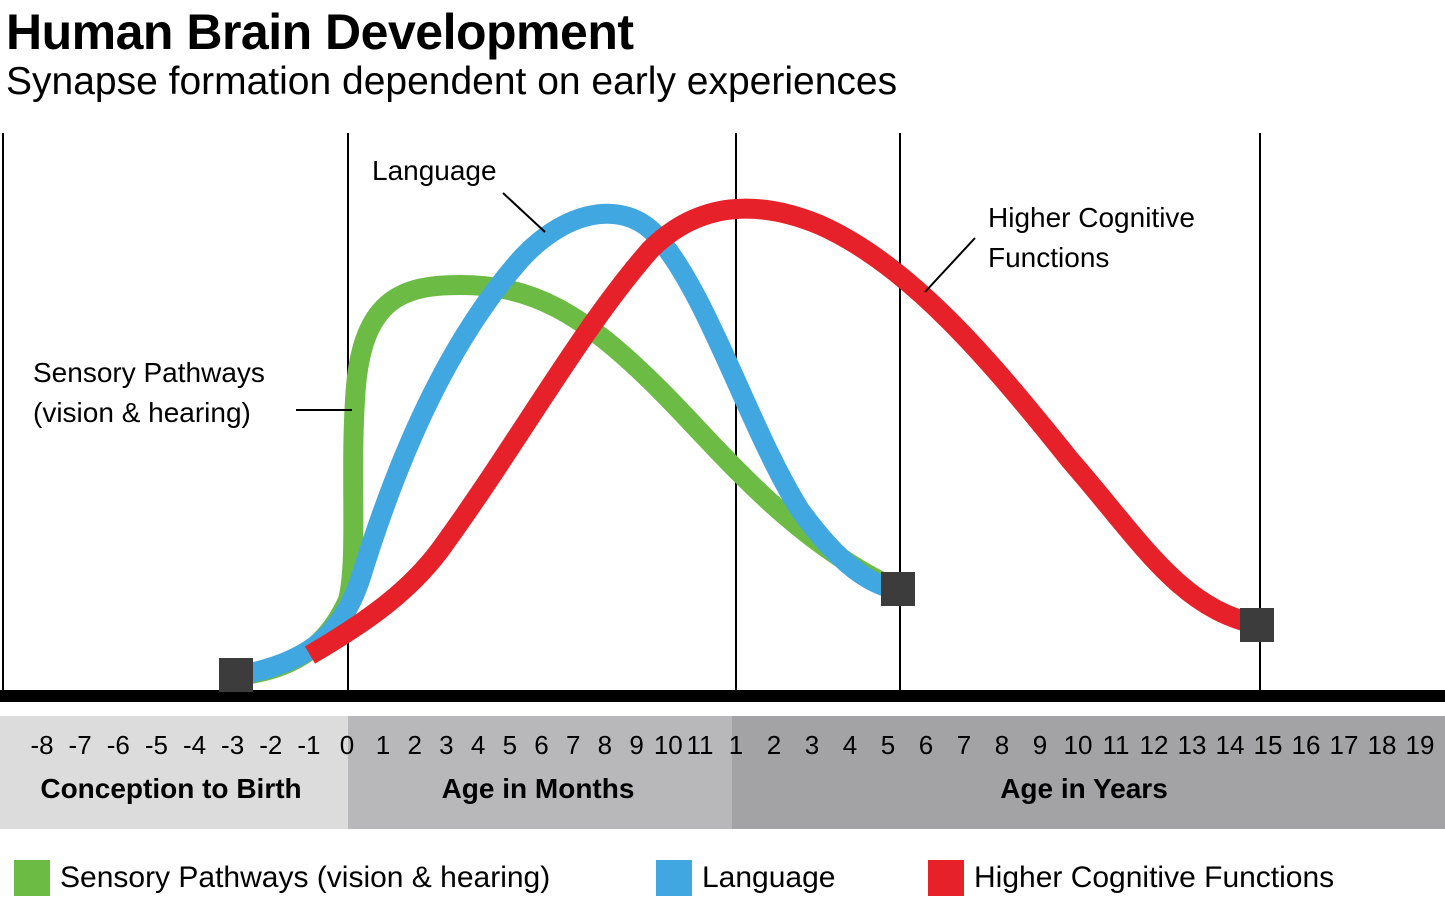  What do you see at coordinates (156, 745) in the screenshot?
I see `x-tick-label: -5` at bounding box center [156, 745].